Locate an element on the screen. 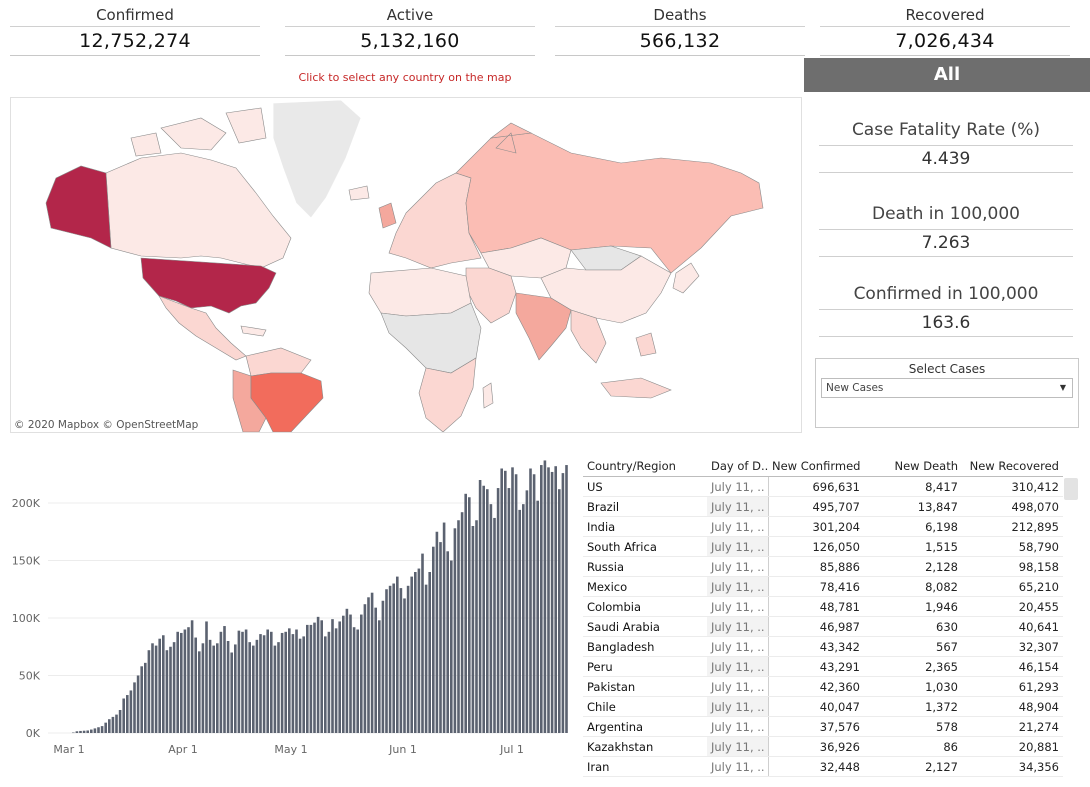 Image resolution: width=1090 pixels, height=787 pixels. map-country-alaska is located at coordinates (78, 207).